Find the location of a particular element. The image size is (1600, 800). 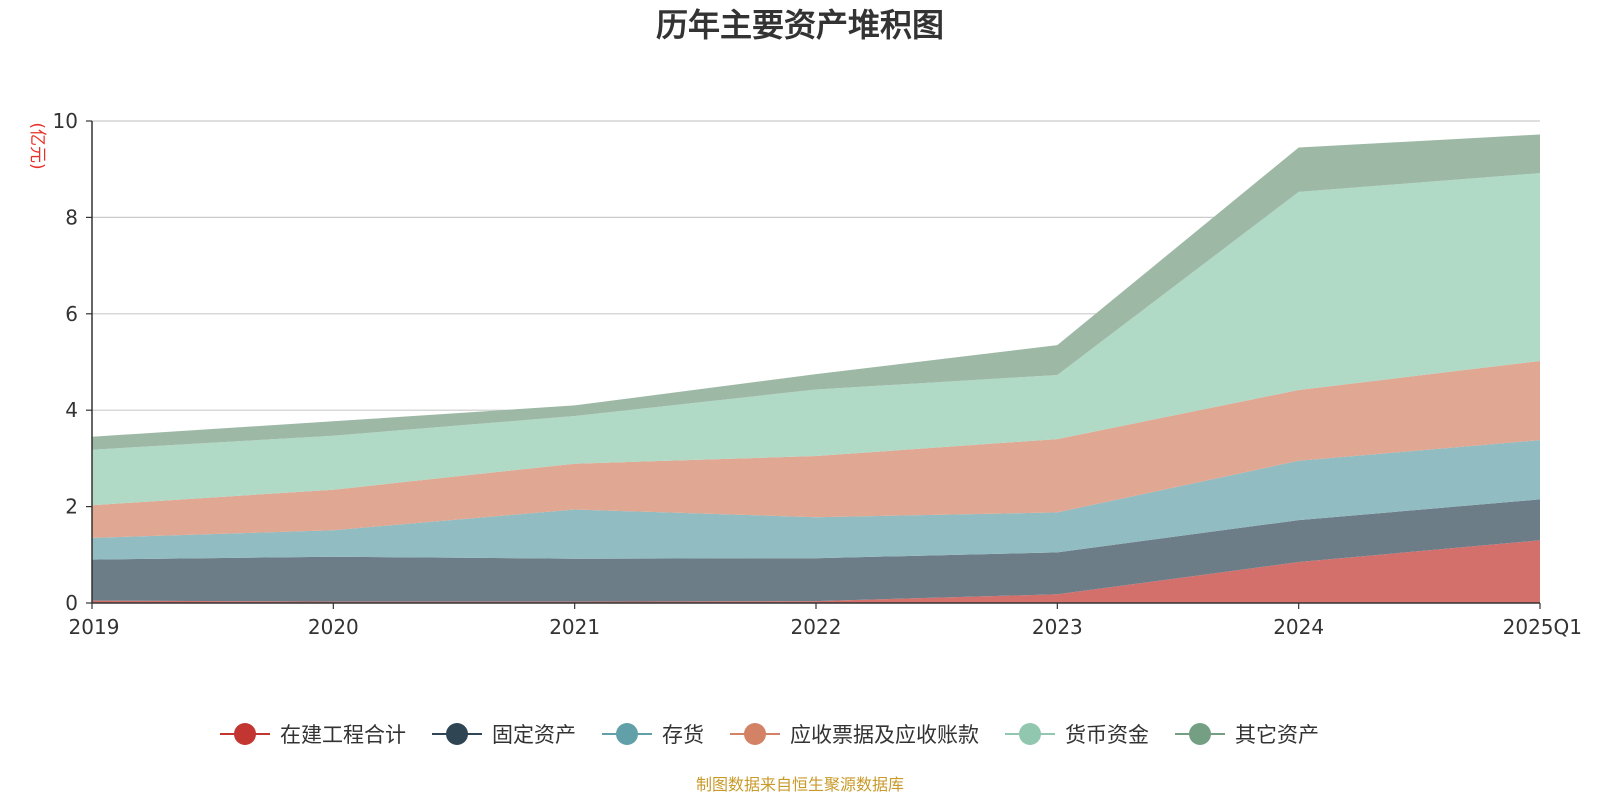

x-tick-label: 2024 is located at coordinates (1298, 627).